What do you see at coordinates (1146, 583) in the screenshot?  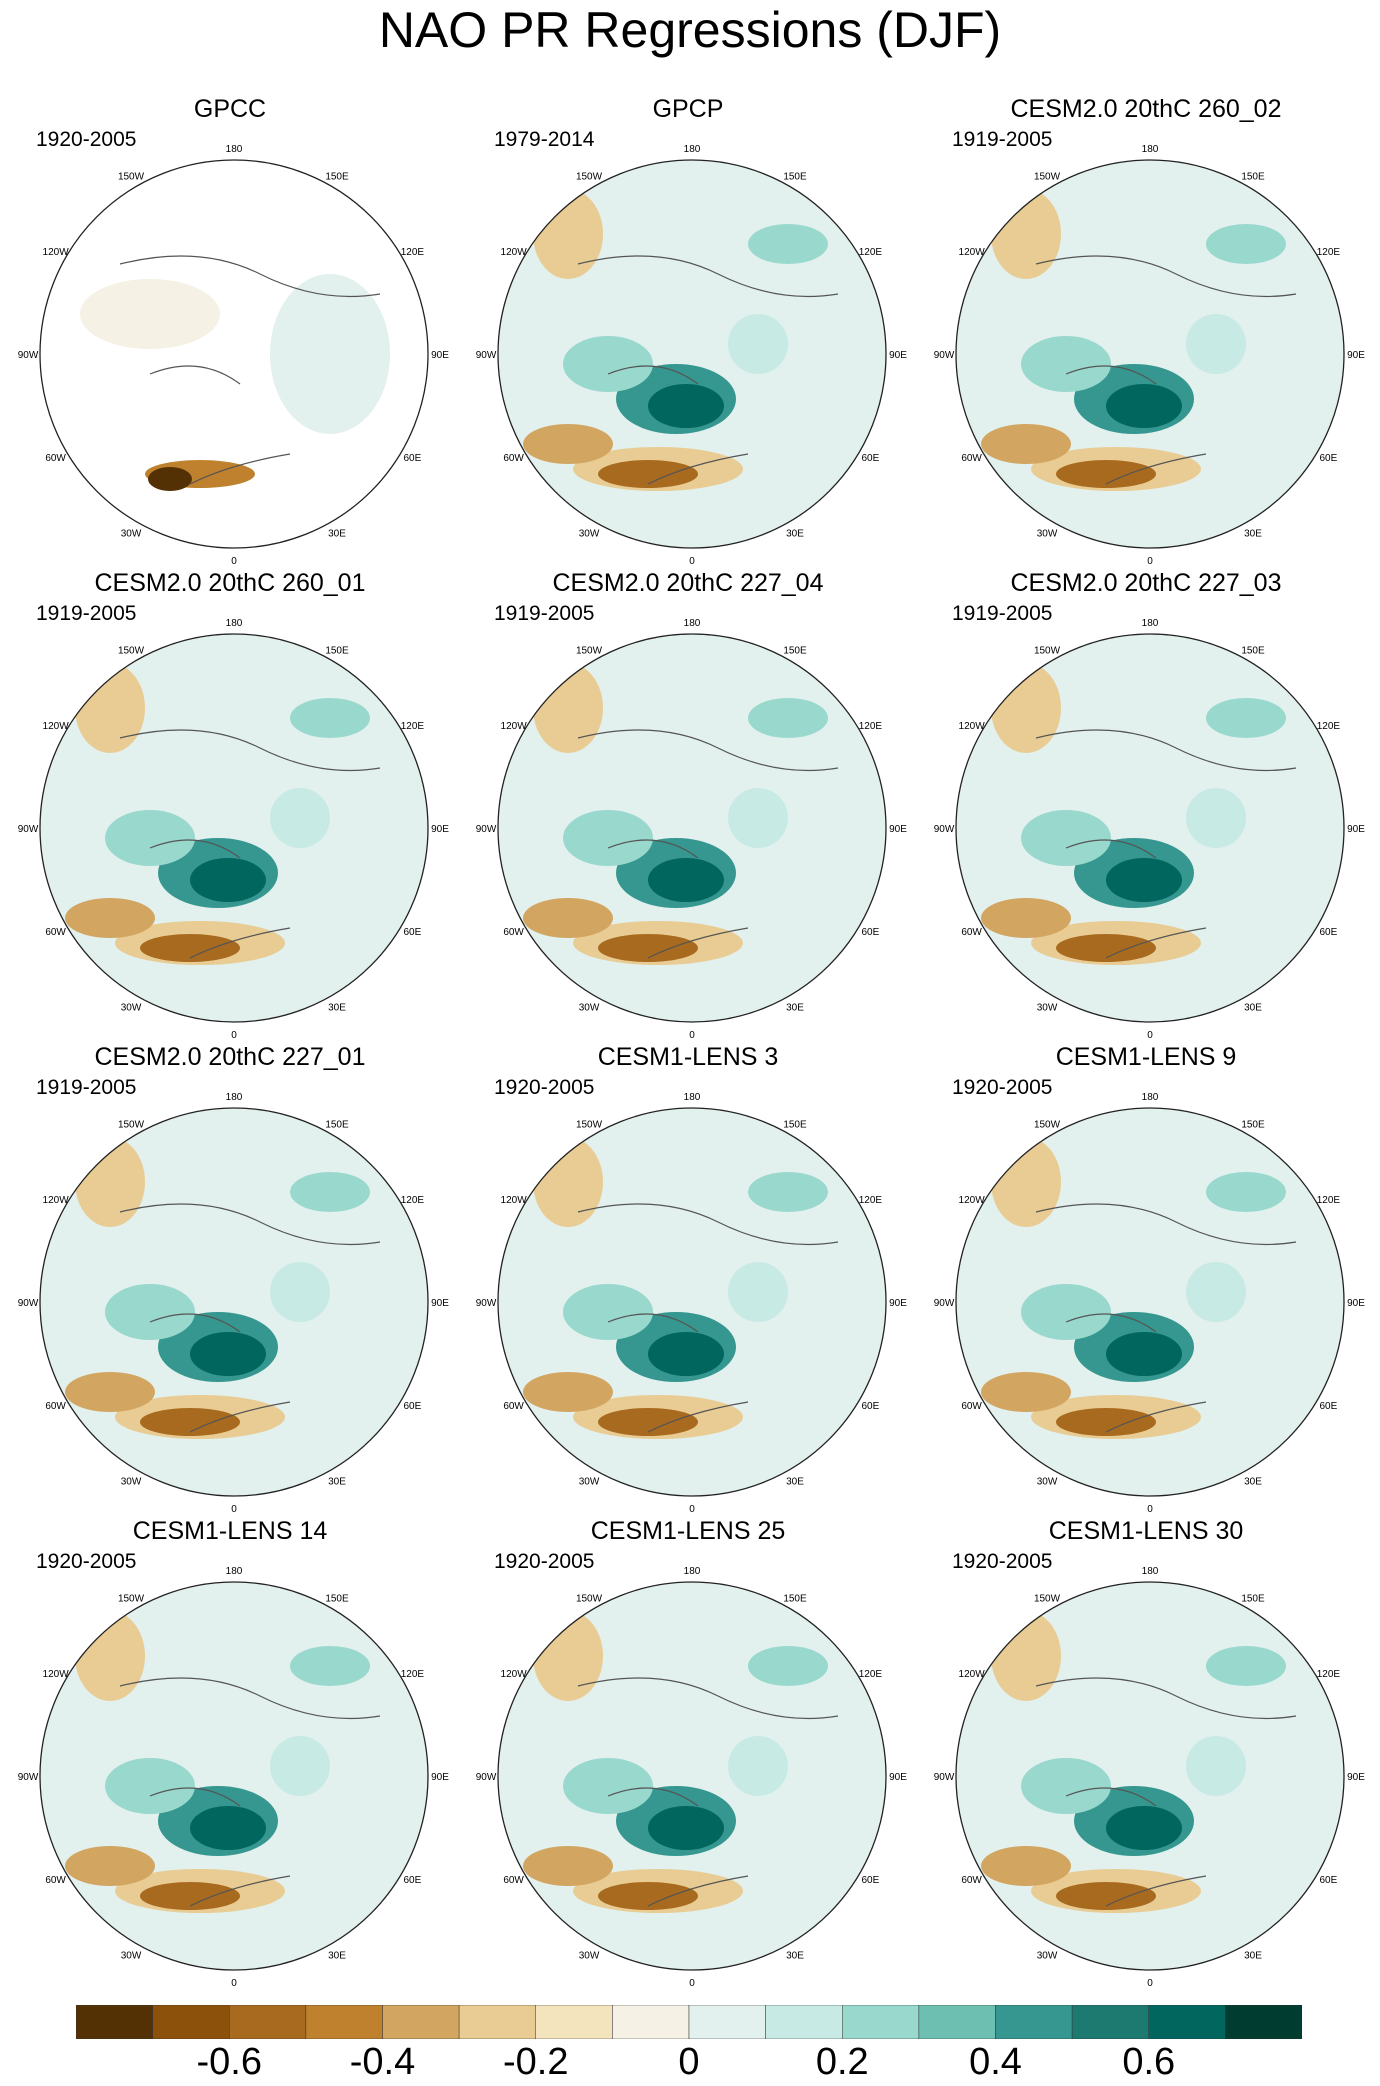 I see `panel-title: CESM2.0 20thC 227_03` at bounding box center [1146, 583].